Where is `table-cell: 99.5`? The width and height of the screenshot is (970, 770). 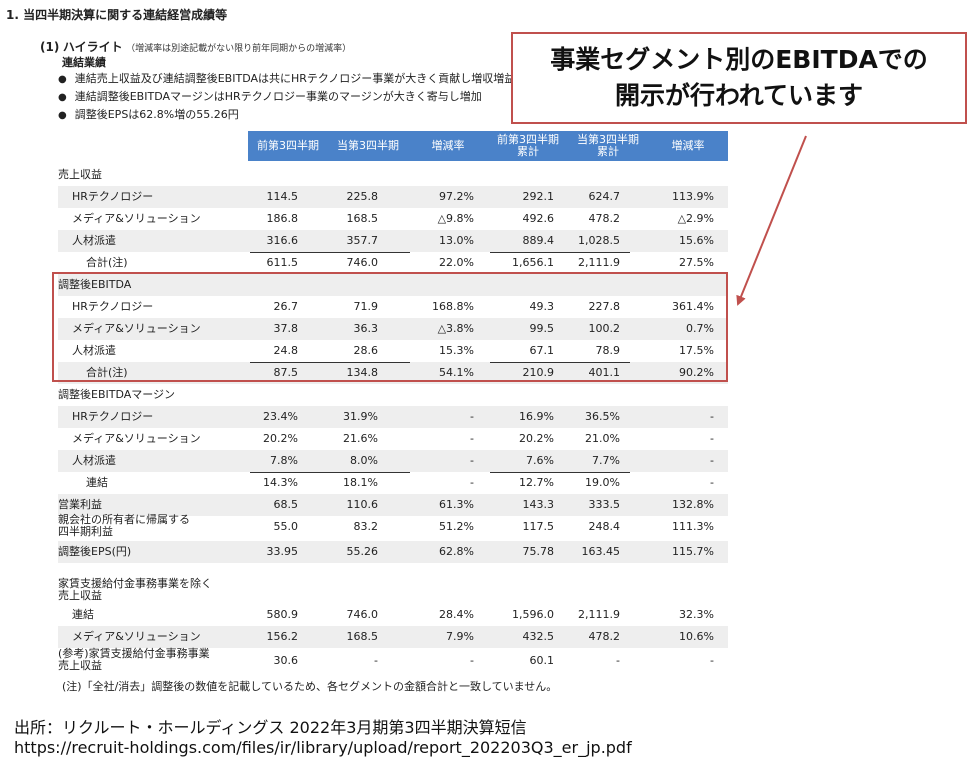
table-cell: 99.5 is located at coordinates (542, 328).